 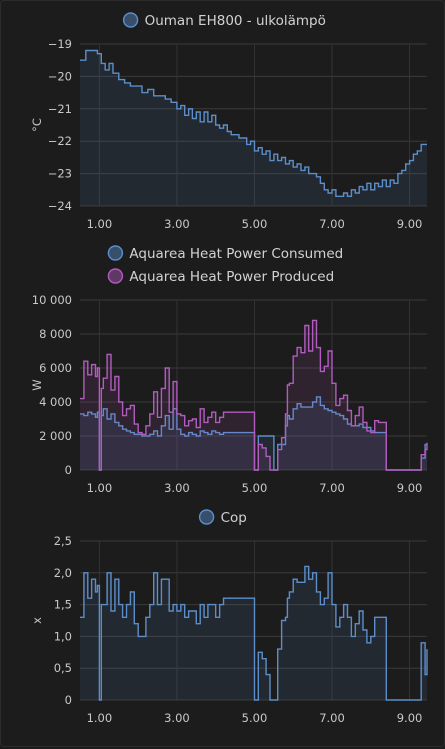 I want to click on y-axis-label: x, so click(x=37, y=620).